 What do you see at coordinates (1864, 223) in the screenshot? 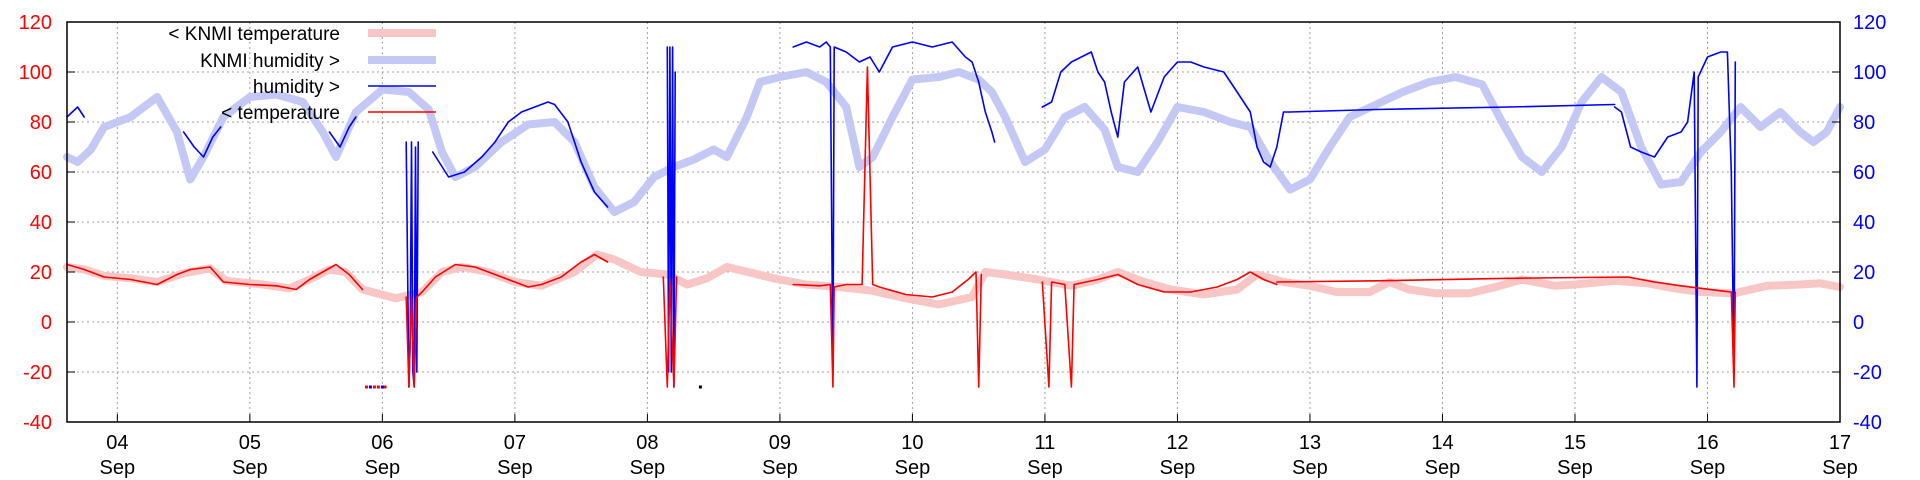
I see `y-right-tick-label: 40` at bounding box center [1864, 223].